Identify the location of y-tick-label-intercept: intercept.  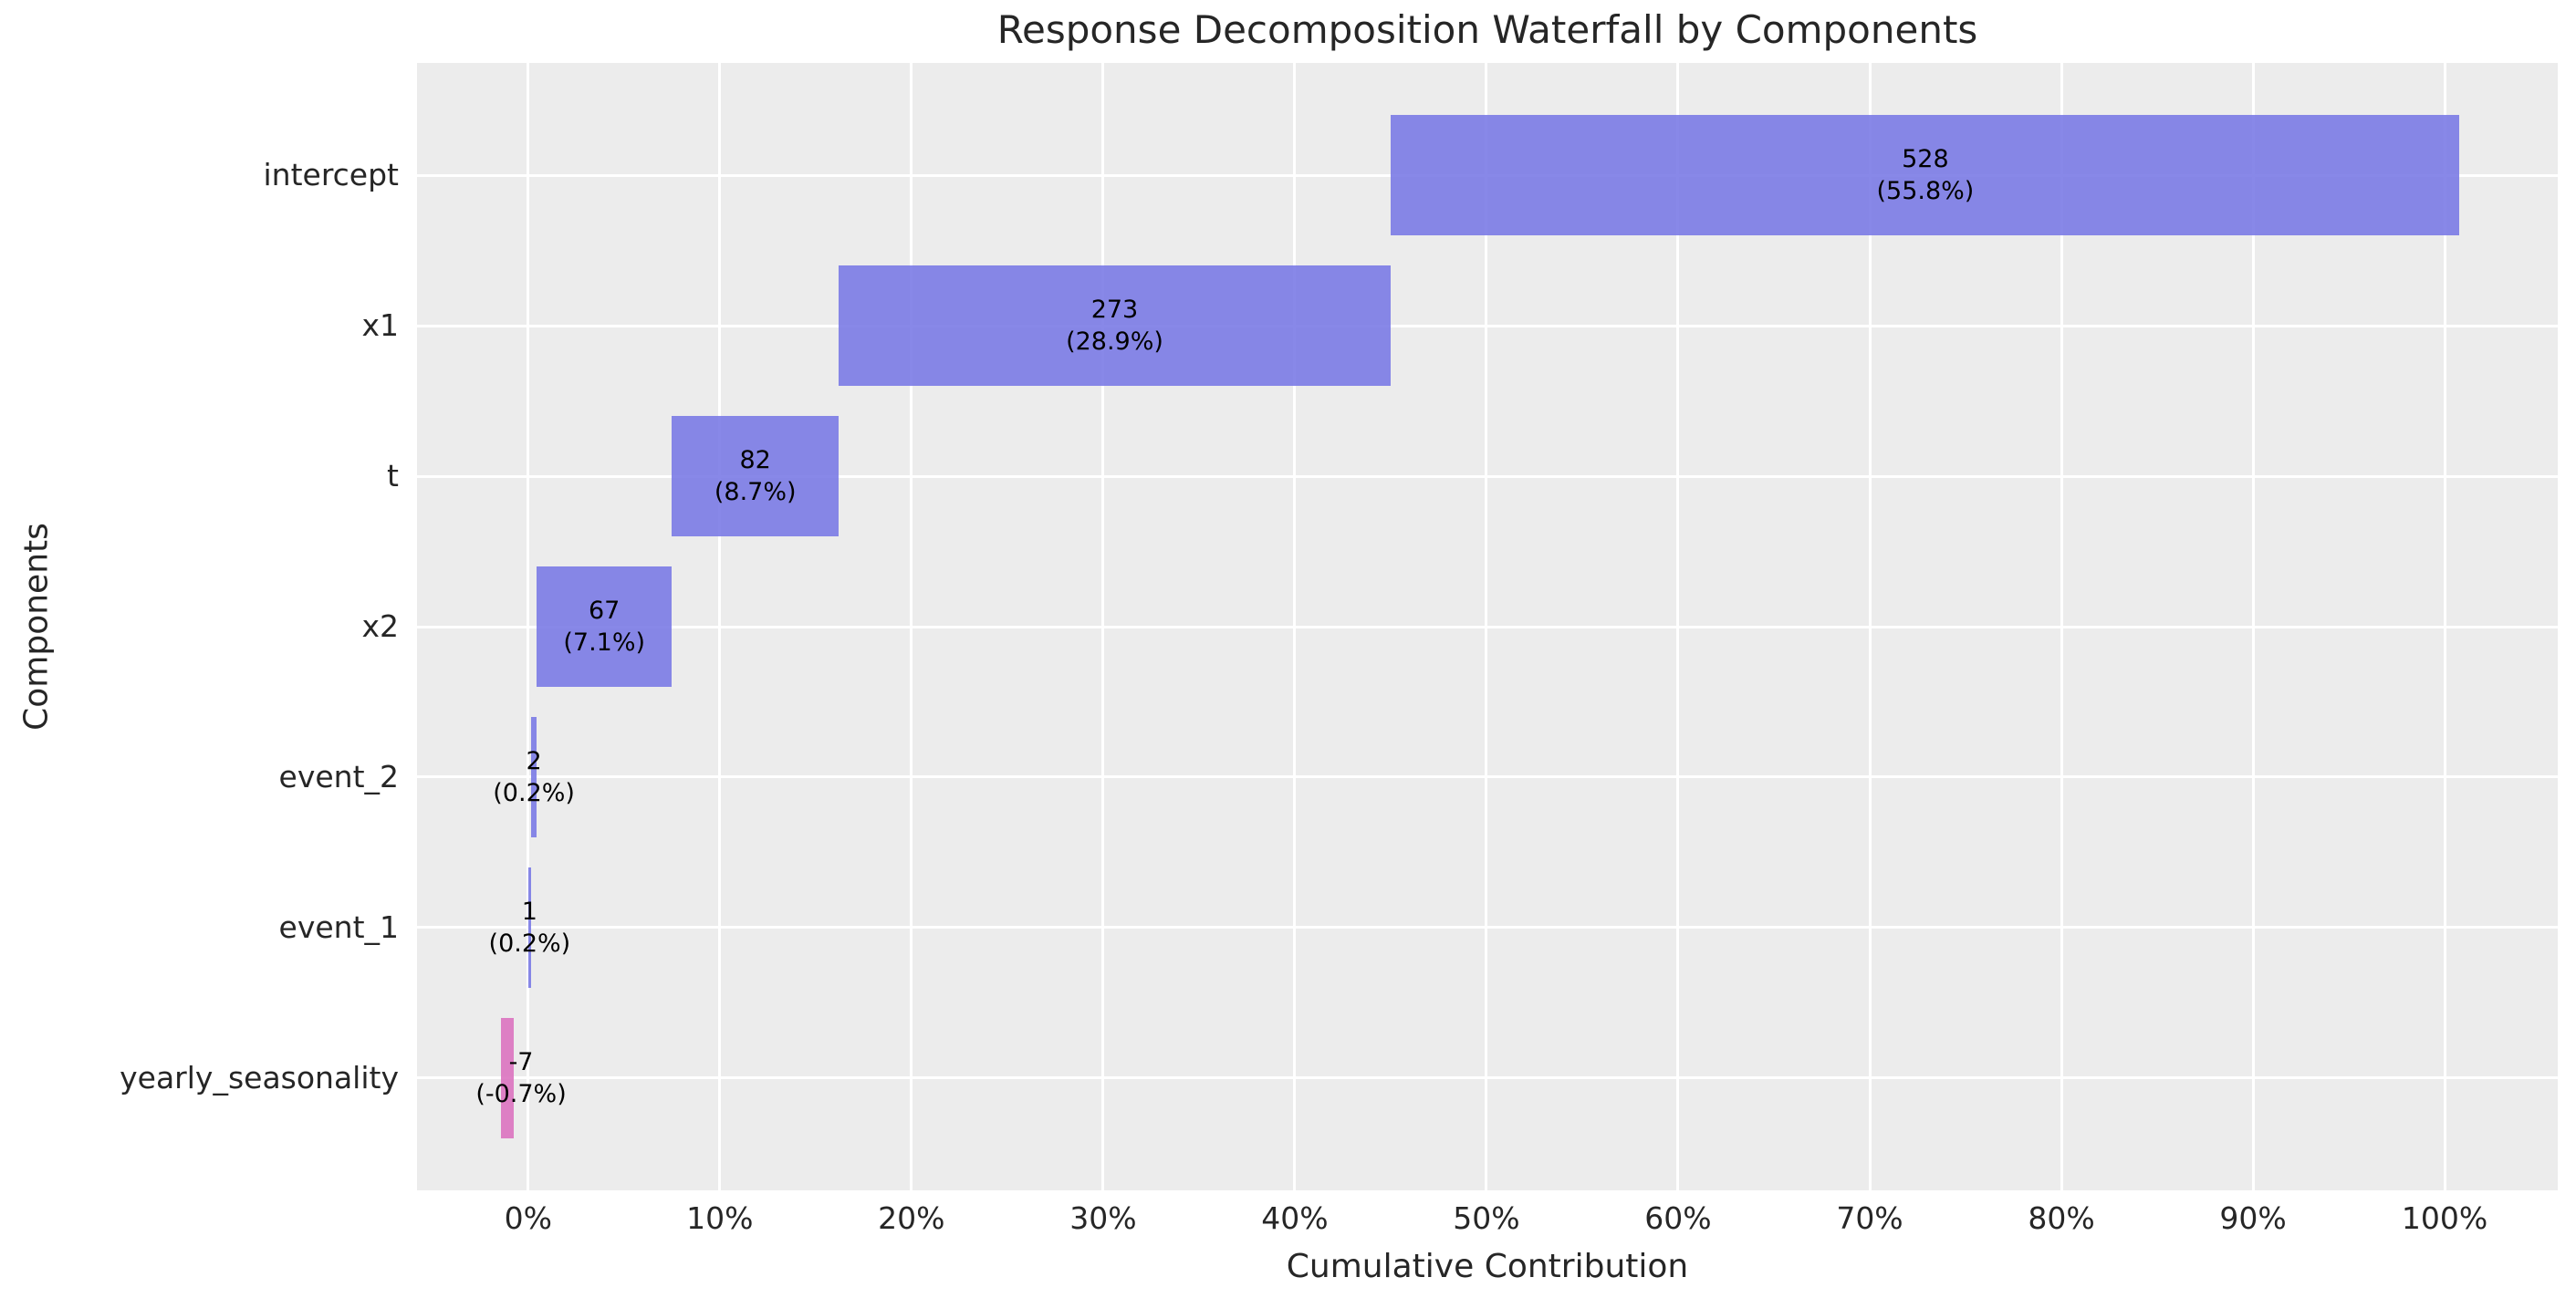
(331, 175).